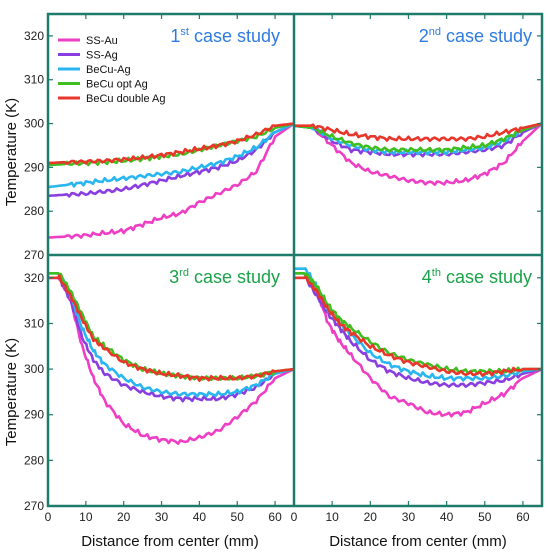 The image size is (550, 553). What do you see at coordinates (435, 32) in the screenshot?
I see `panel-title-superscript: nd` at bounding box center [435, 32].